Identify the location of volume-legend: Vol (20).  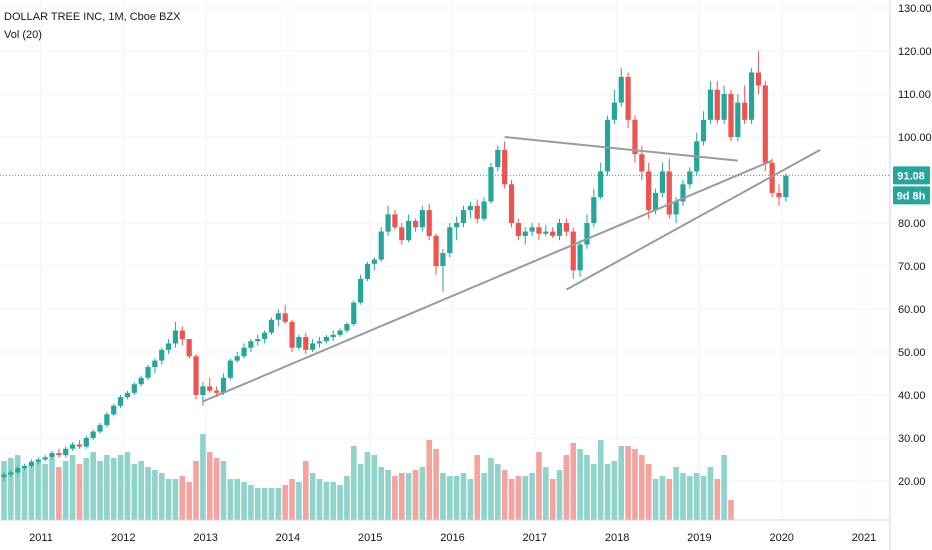
(23, 35).